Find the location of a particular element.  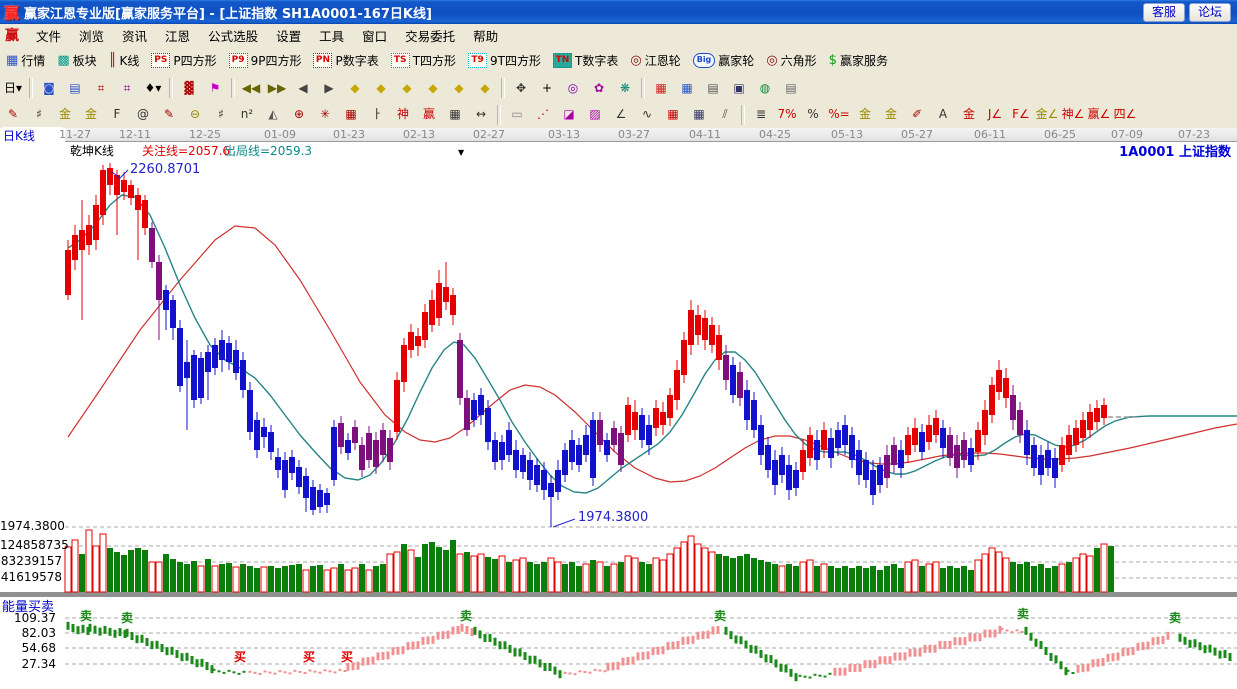

toolbar-button-si-angle: 四∠ is located at coordinates (1125, 114).